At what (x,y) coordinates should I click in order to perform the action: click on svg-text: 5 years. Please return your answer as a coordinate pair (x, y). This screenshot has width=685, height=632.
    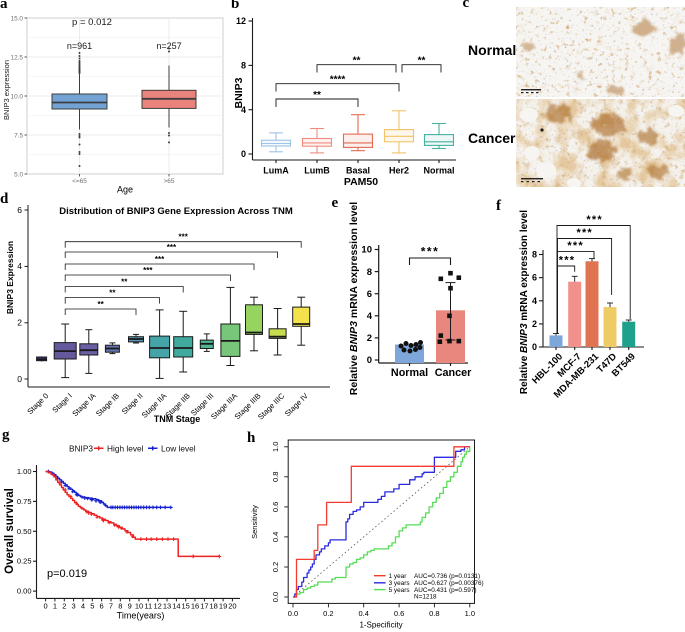
    Looking at the image, I should click on (399, 590).